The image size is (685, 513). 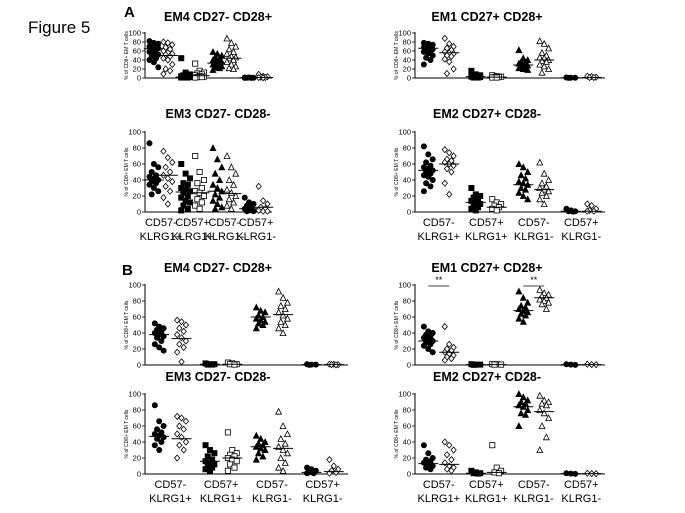 What do you see at coordinates (218, 268) in the screenshot?
I see `panel-title: EM4 CD27- CD28+` at bounding box center [218, 268].